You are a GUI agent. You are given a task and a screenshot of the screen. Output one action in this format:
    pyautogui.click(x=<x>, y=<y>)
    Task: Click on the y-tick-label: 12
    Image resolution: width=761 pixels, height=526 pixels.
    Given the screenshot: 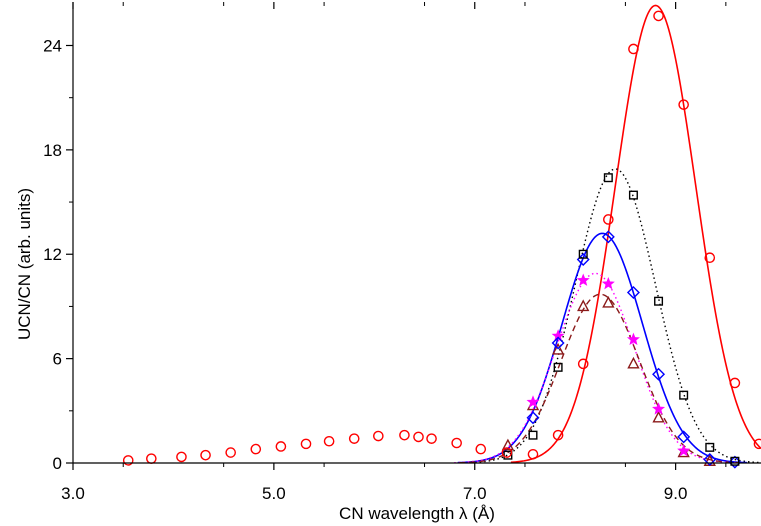 What is the action you would take?
    pyautogui.click(x=52, y=254)
    